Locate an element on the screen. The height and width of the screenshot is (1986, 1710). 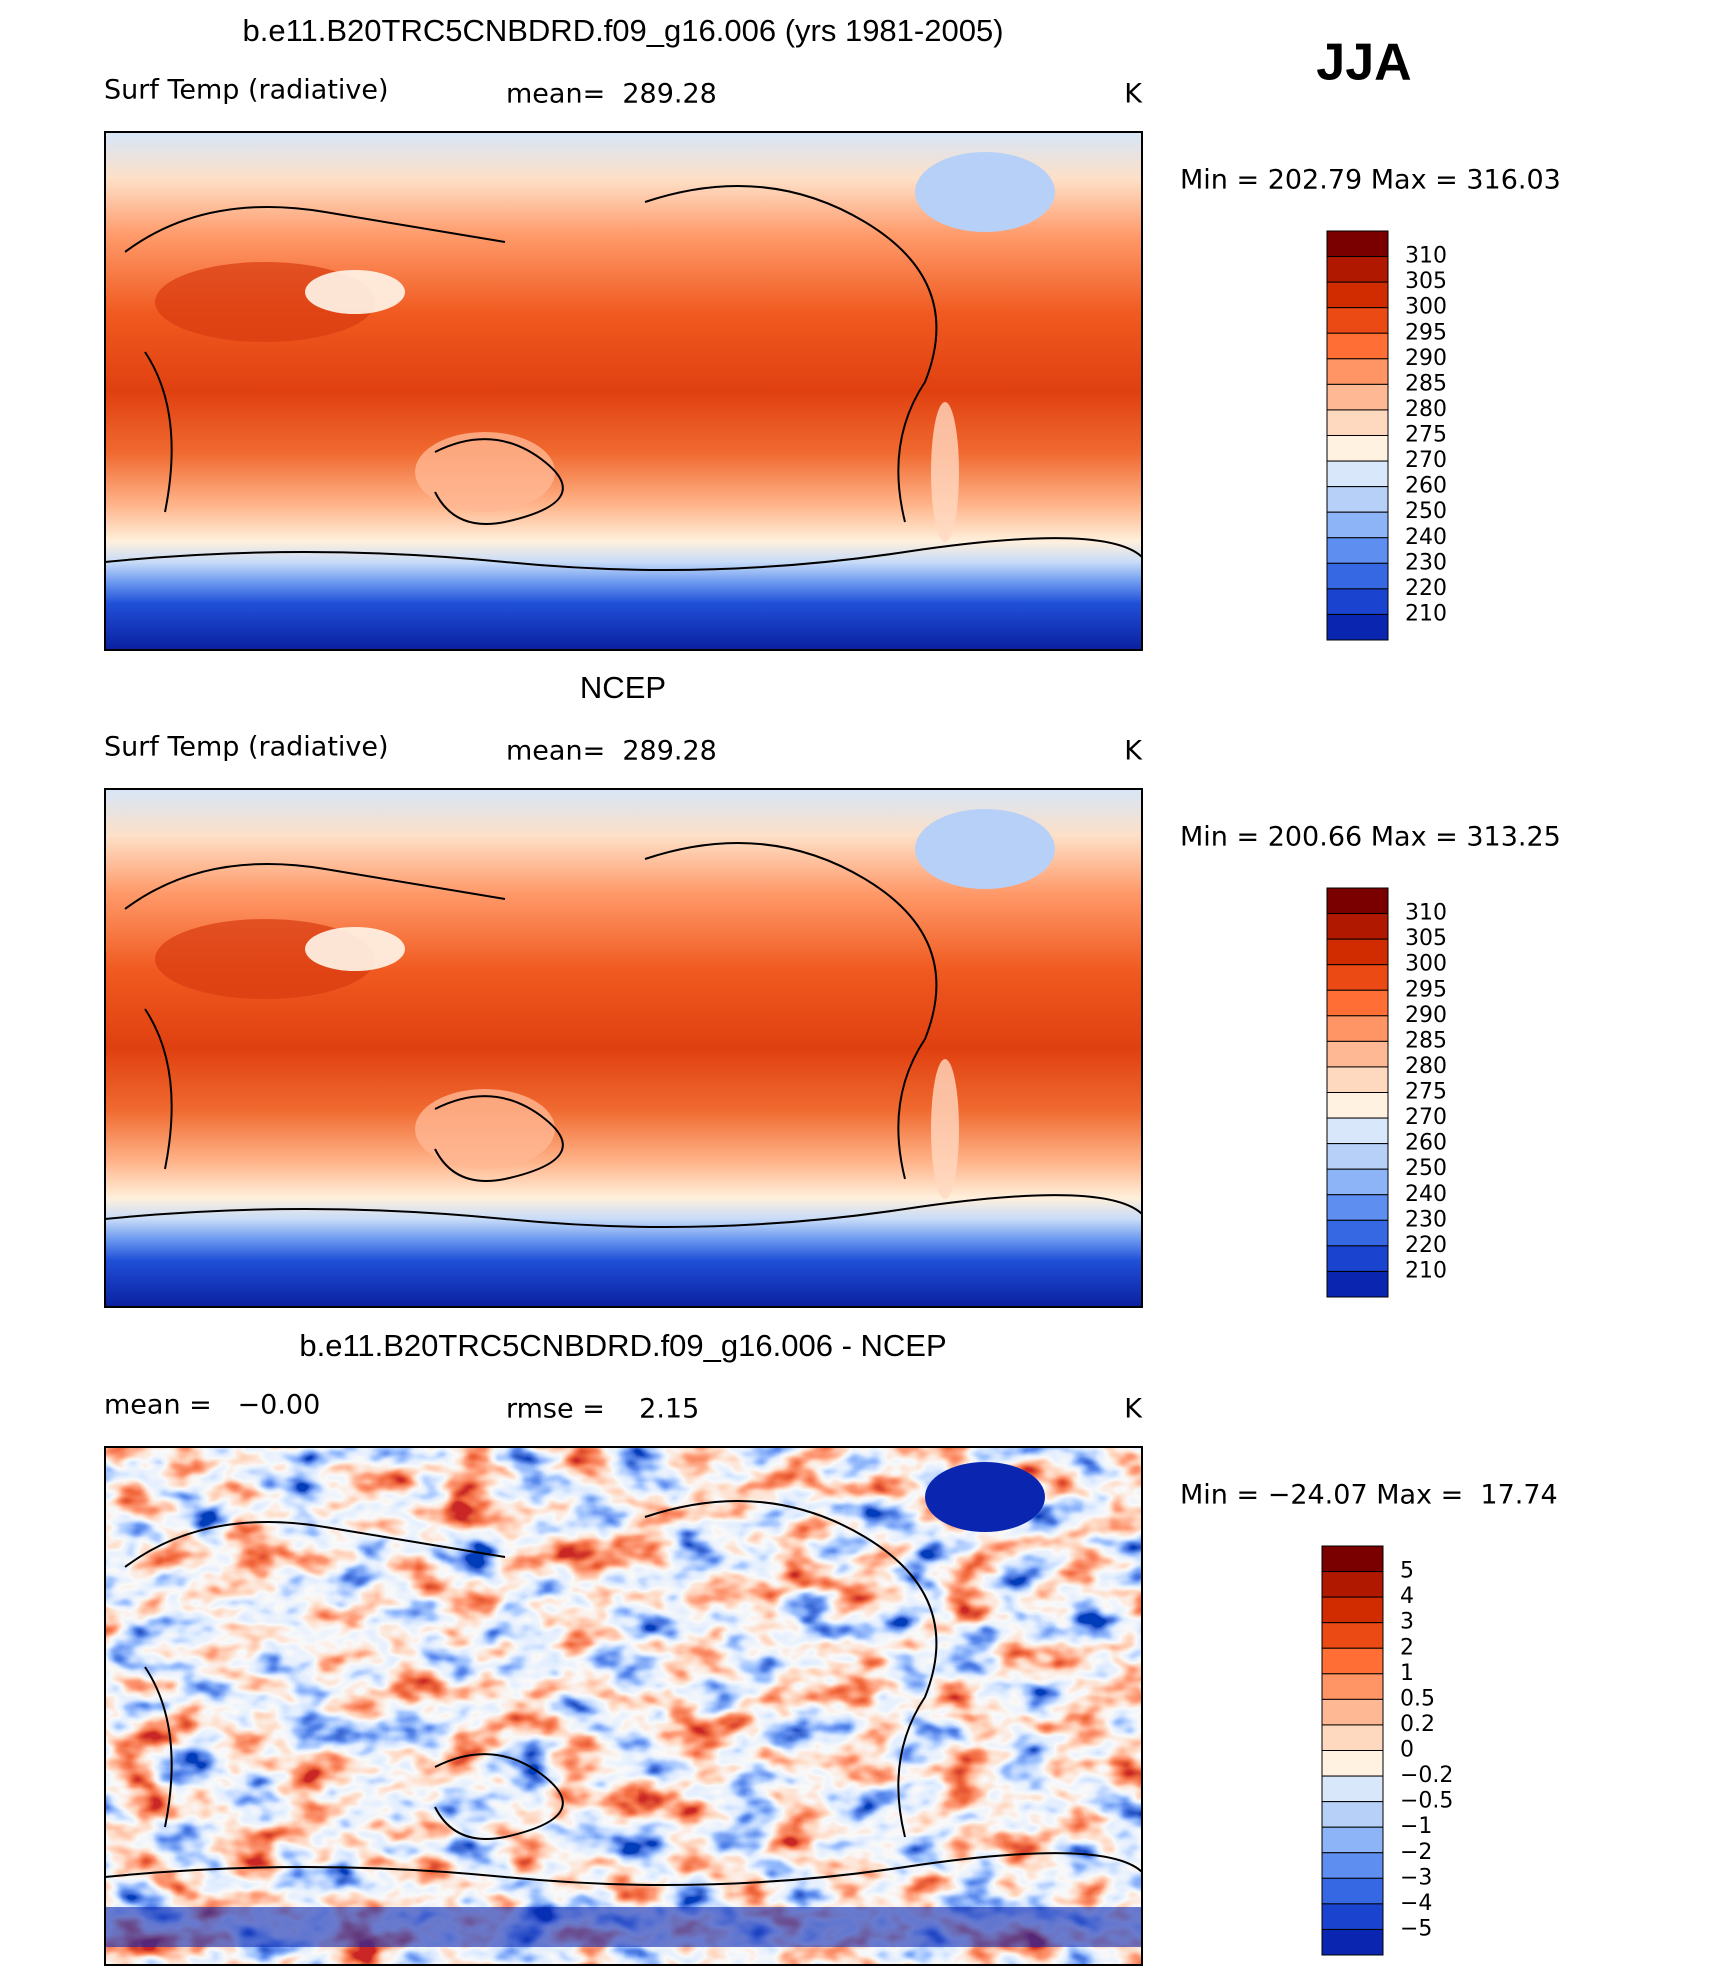
colorbar-label: 0.2 is located at coordinates (1417, 1724).